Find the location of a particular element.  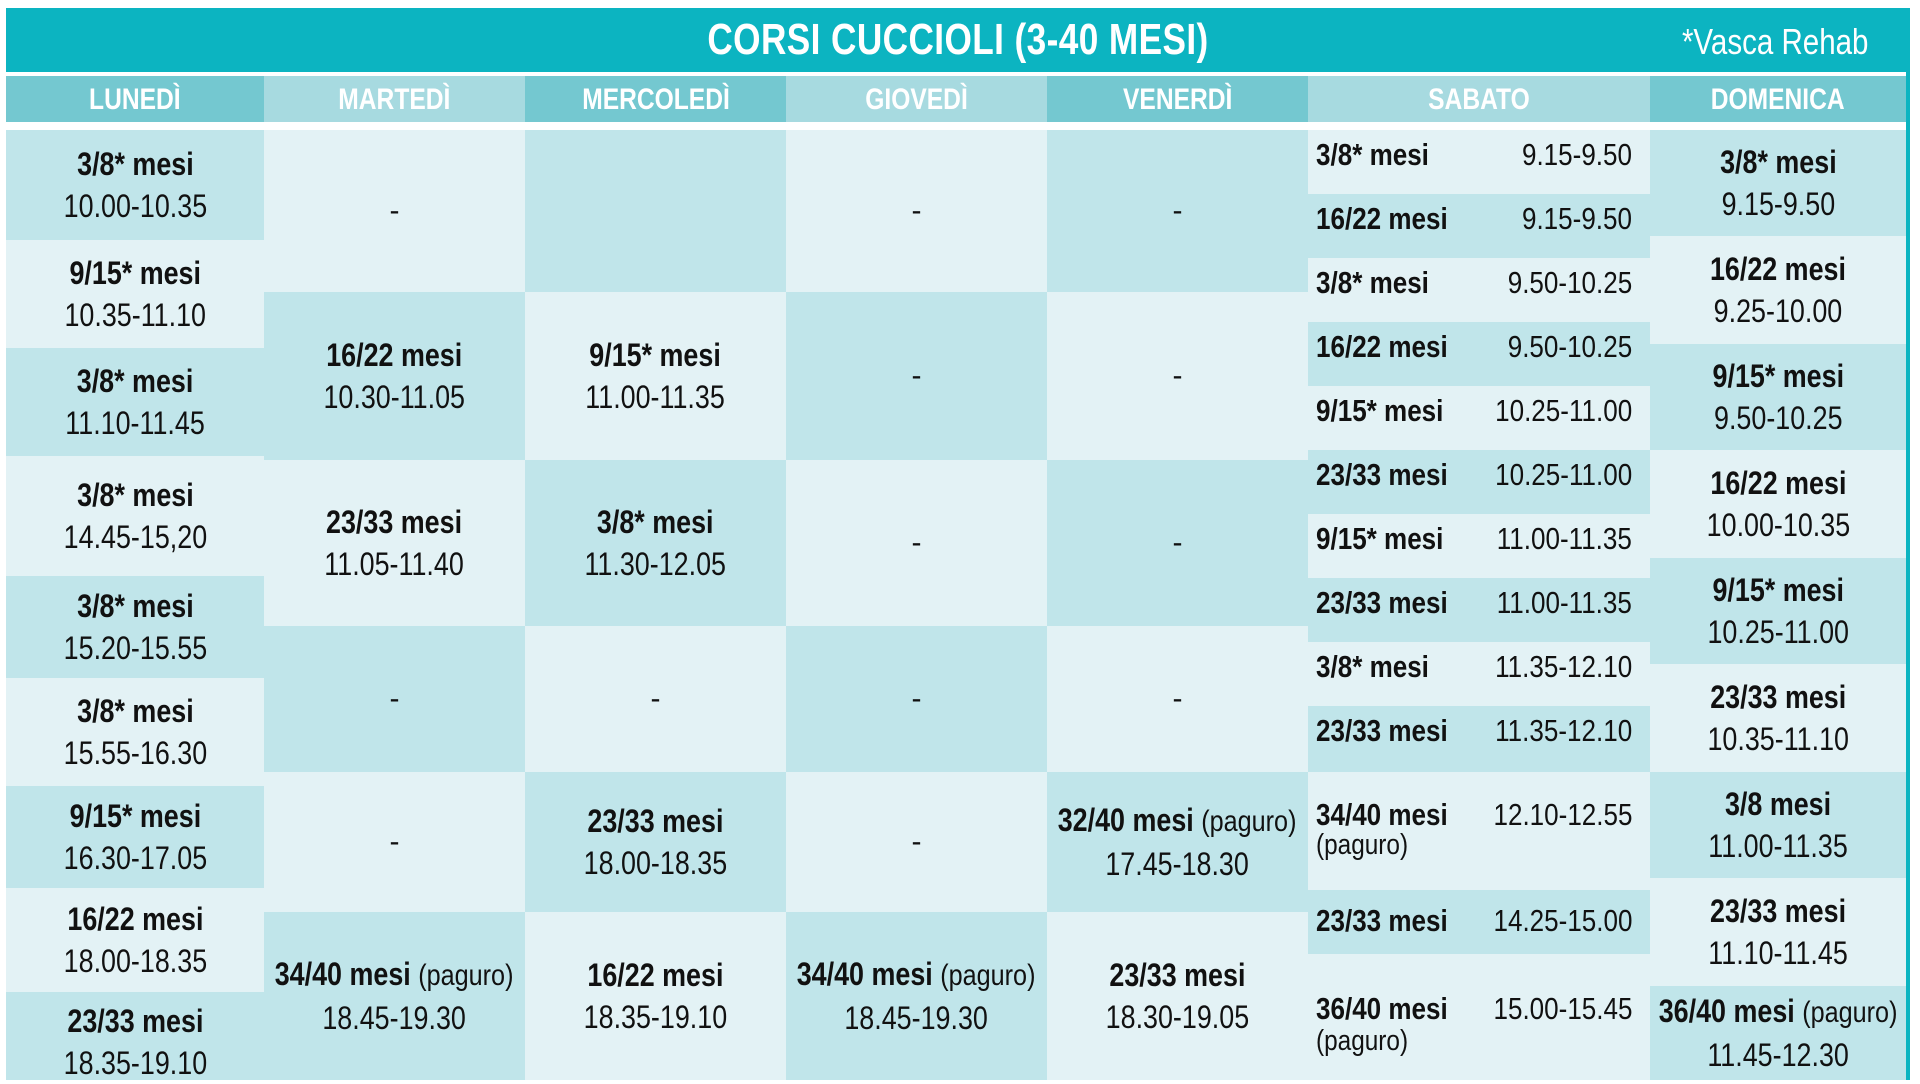

sabato-slot: 16/22 mesi 9.50-10.25 is located at coordinates (1479, 354).